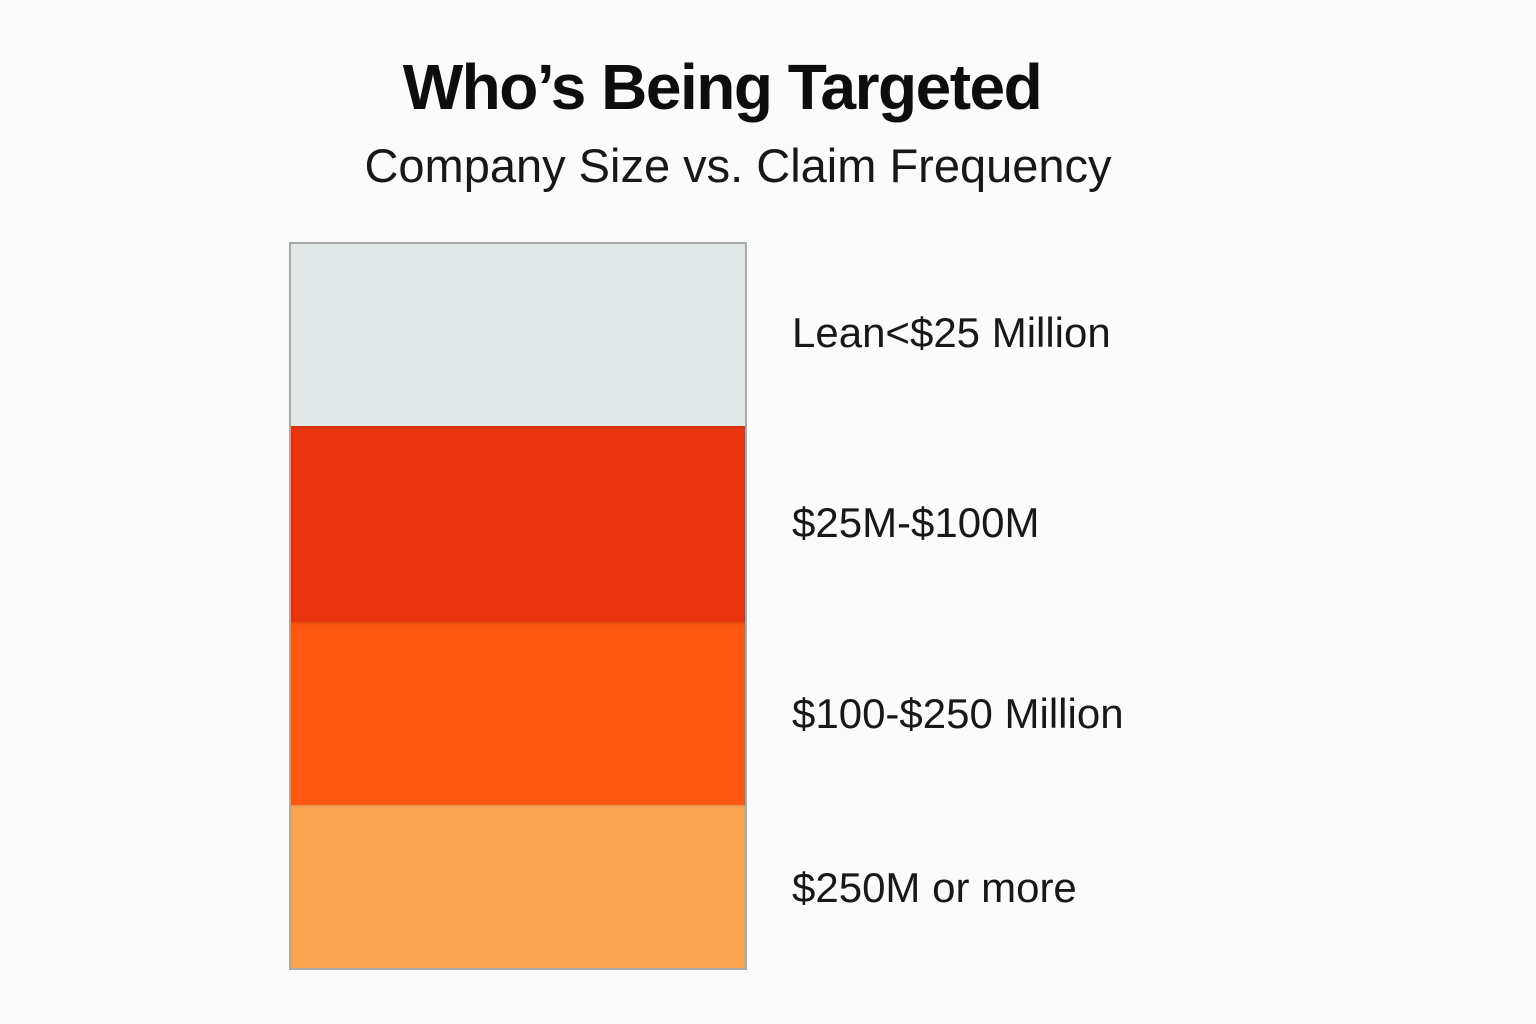 This screenshot has width=1536, height=1024. I want to click on segment-label-row-250m-or-more: $250M or more, so click(1092, 888).